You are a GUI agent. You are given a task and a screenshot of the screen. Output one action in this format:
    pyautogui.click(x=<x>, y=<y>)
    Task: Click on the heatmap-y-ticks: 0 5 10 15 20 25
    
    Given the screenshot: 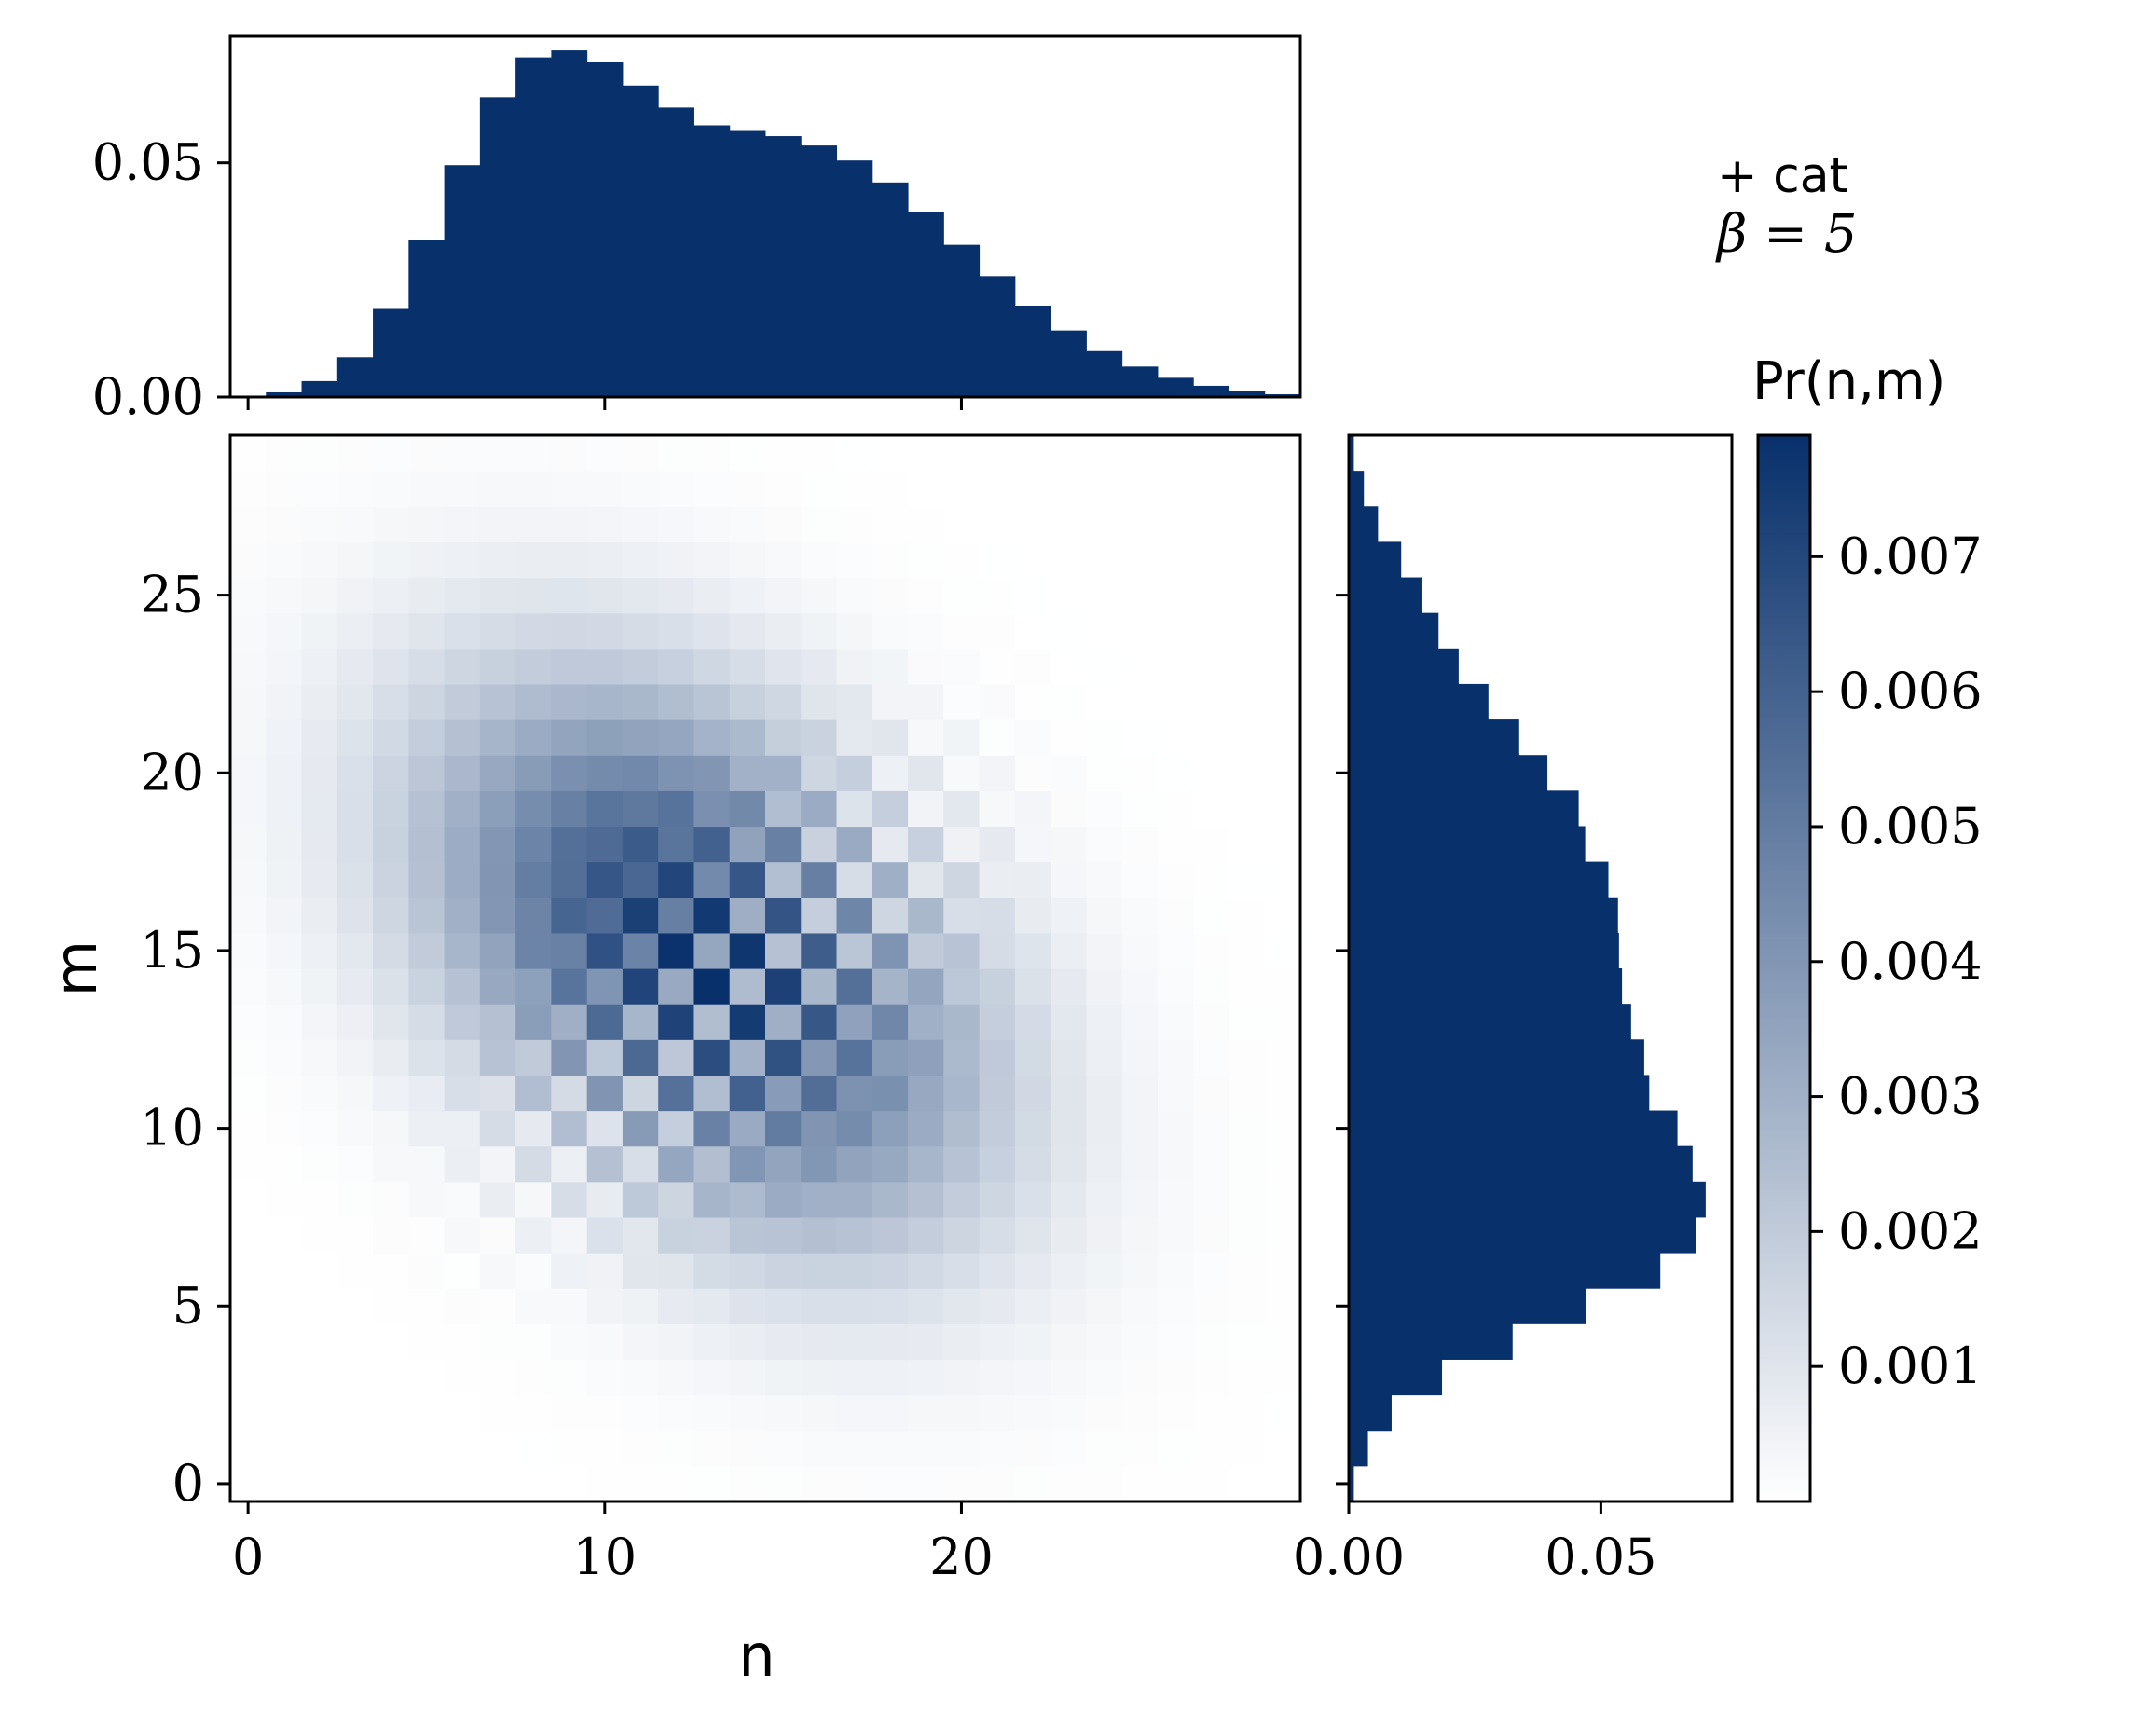 What is the action you would take?
    pyautogui.click(x=185, y=1039)
    